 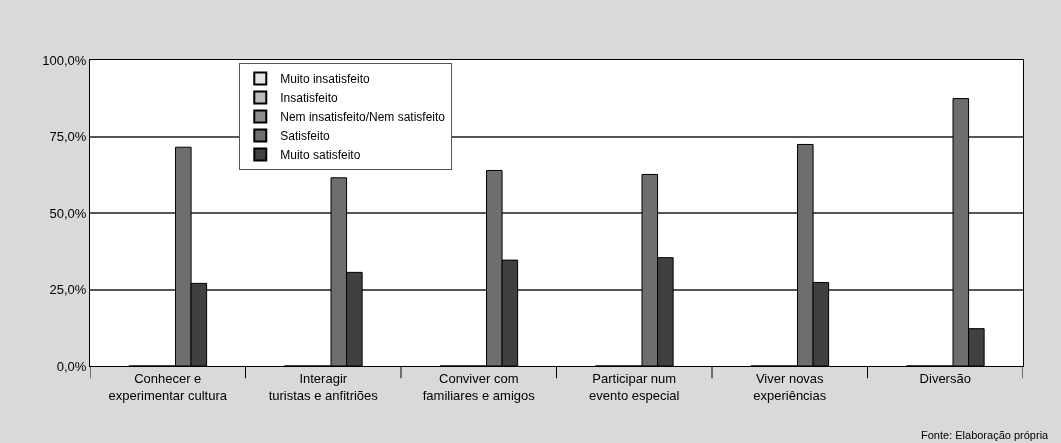 What do you see at coordinates (68, 290) in the screenshot?
I see `y-tick-label: 25,0%` at bounding box center [68, 290].